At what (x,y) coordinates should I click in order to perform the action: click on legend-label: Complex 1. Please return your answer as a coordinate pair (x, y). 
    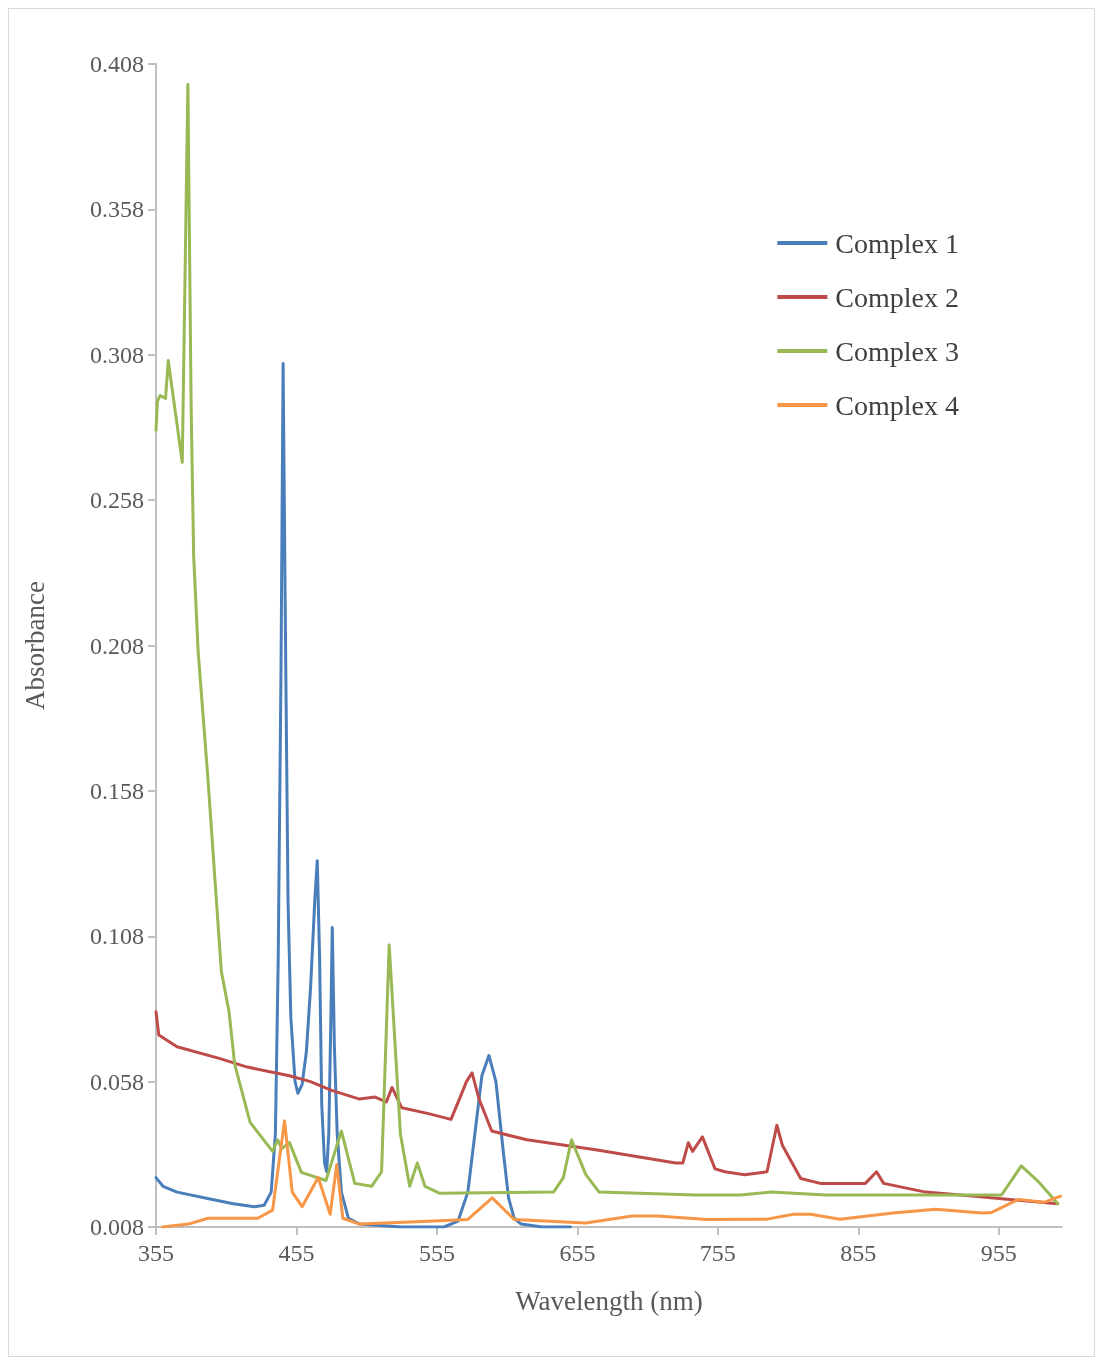
    Looking at the image, I should click on (897, 243).